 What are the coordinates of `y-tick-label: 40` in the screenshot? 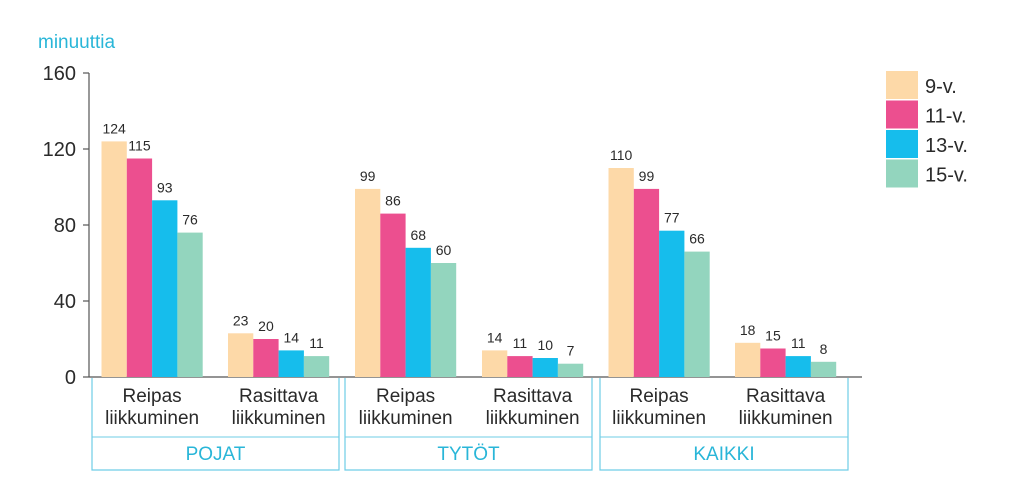 It's located at (65, 302).